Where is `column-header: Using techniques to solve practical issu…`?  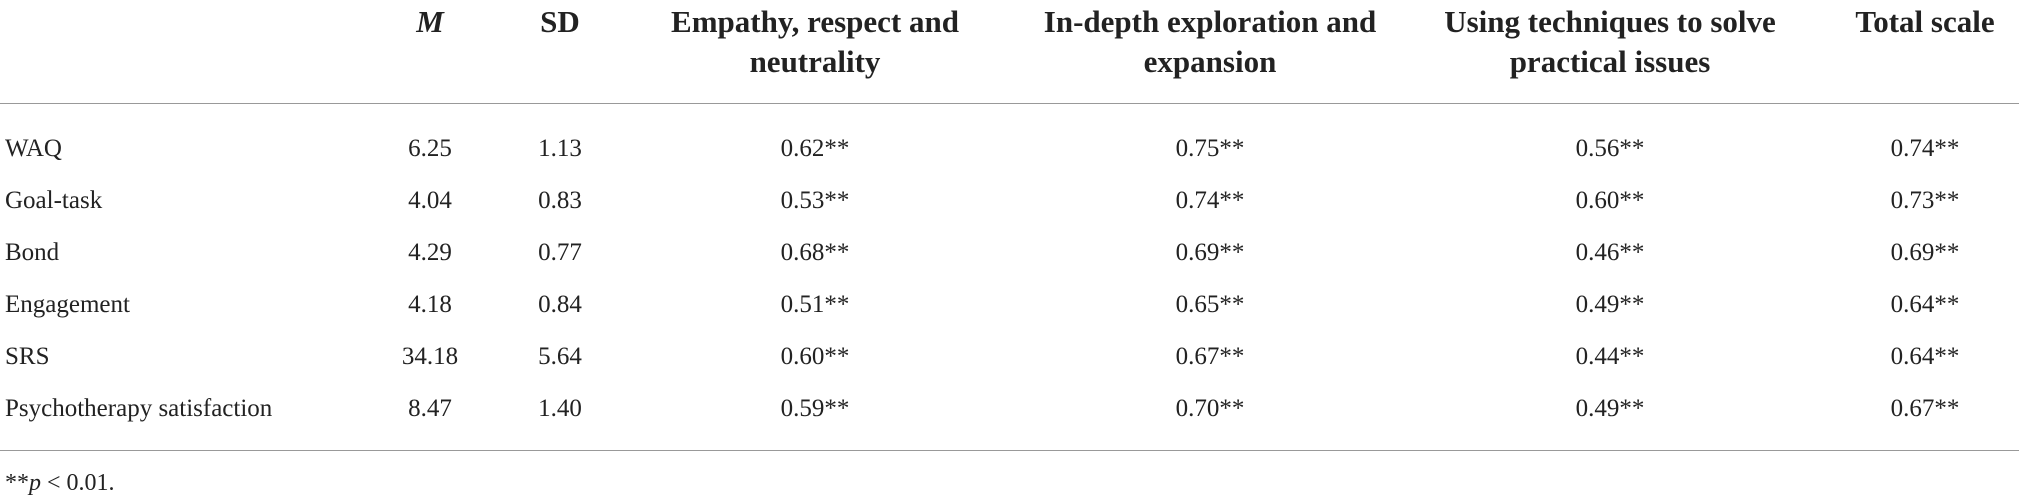 column-header: Using techniques to solve practical issu… is located at coordinates (1610, 41).